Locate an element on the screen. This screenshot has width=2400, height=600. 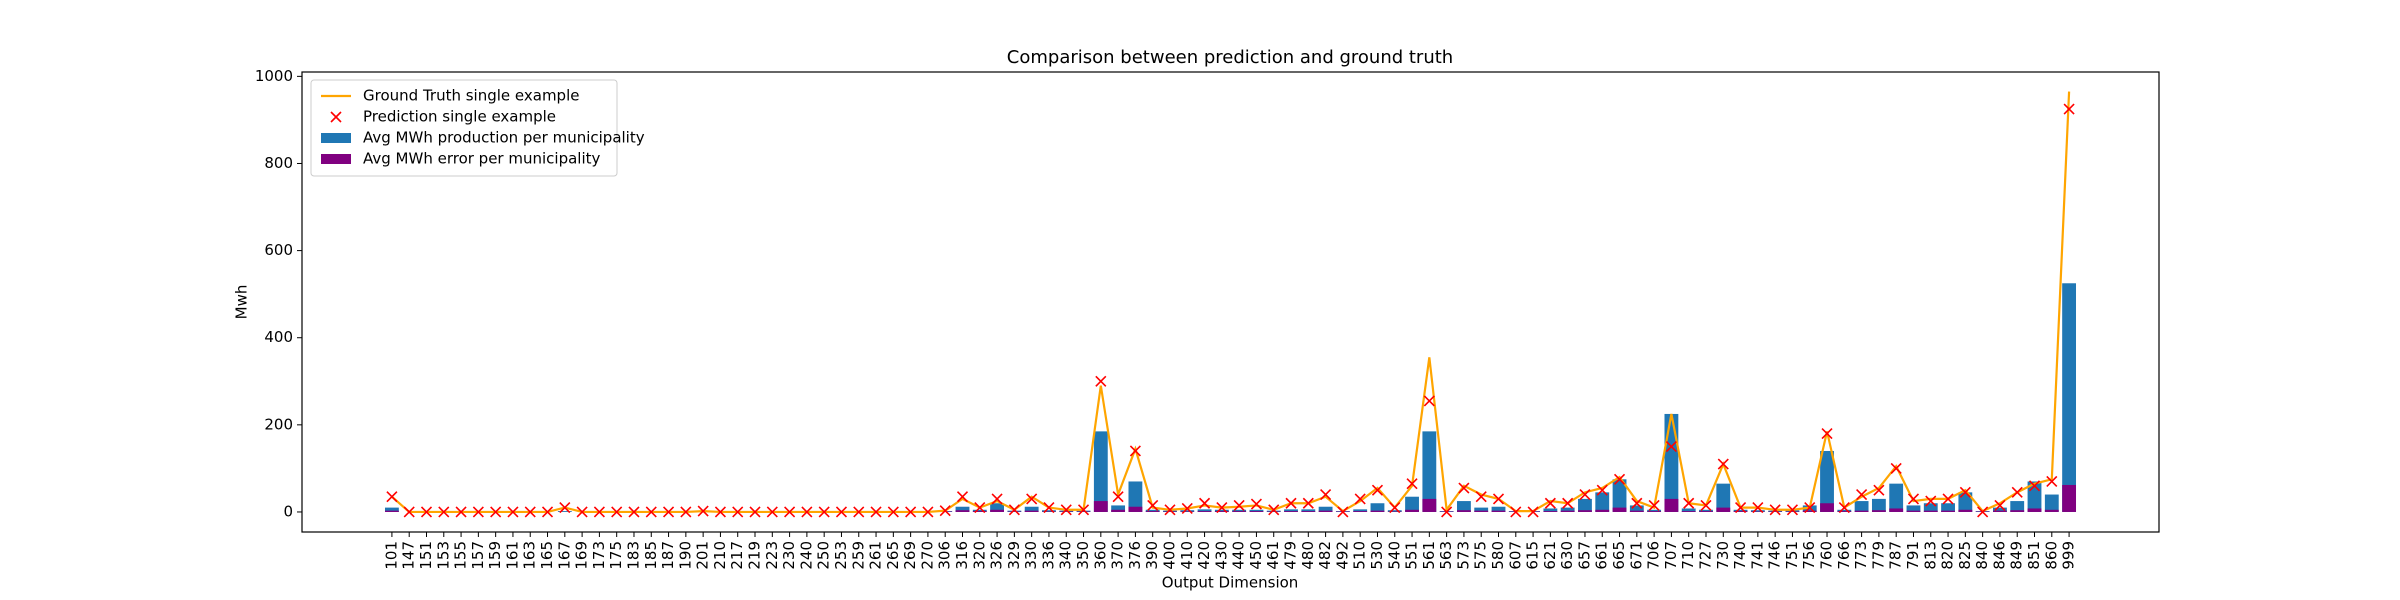
x-tick-label: 240 is located at coordinates (806, 555).